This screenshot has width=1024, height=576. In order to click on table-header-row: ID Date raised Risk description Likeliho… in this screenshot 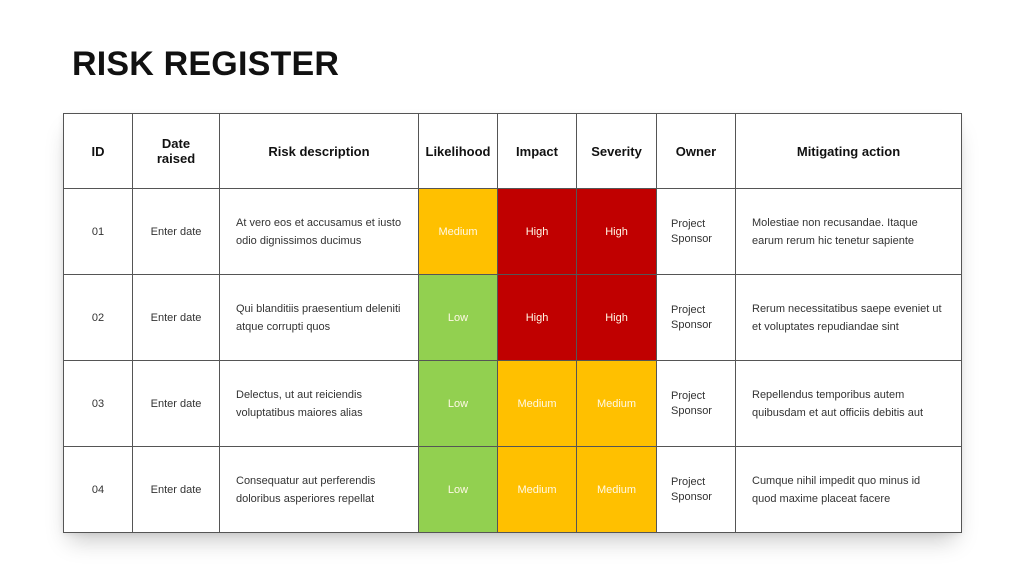, I will do `click(512, 151)`.